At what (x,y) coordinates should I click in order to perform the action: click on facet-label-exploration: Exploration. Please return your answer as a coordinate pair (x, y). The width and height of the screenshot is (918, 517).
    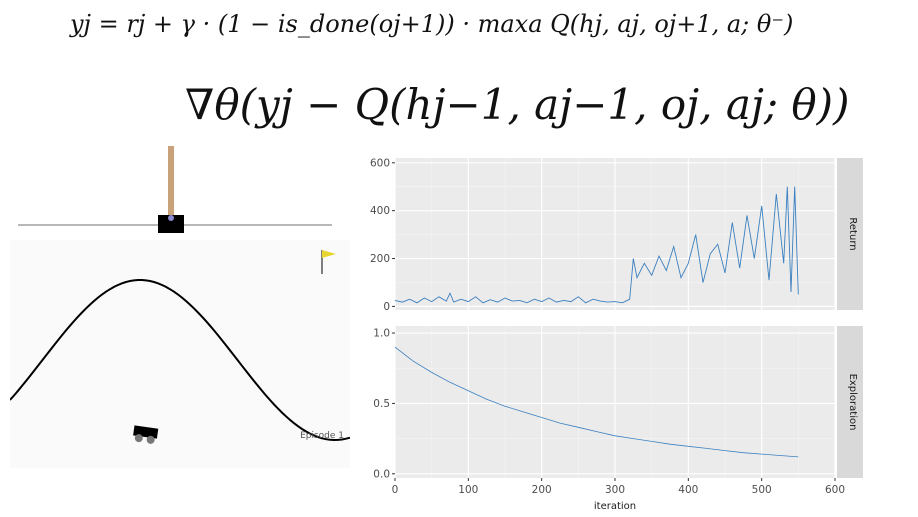
    Looking at the image, I should click on (852, 402).